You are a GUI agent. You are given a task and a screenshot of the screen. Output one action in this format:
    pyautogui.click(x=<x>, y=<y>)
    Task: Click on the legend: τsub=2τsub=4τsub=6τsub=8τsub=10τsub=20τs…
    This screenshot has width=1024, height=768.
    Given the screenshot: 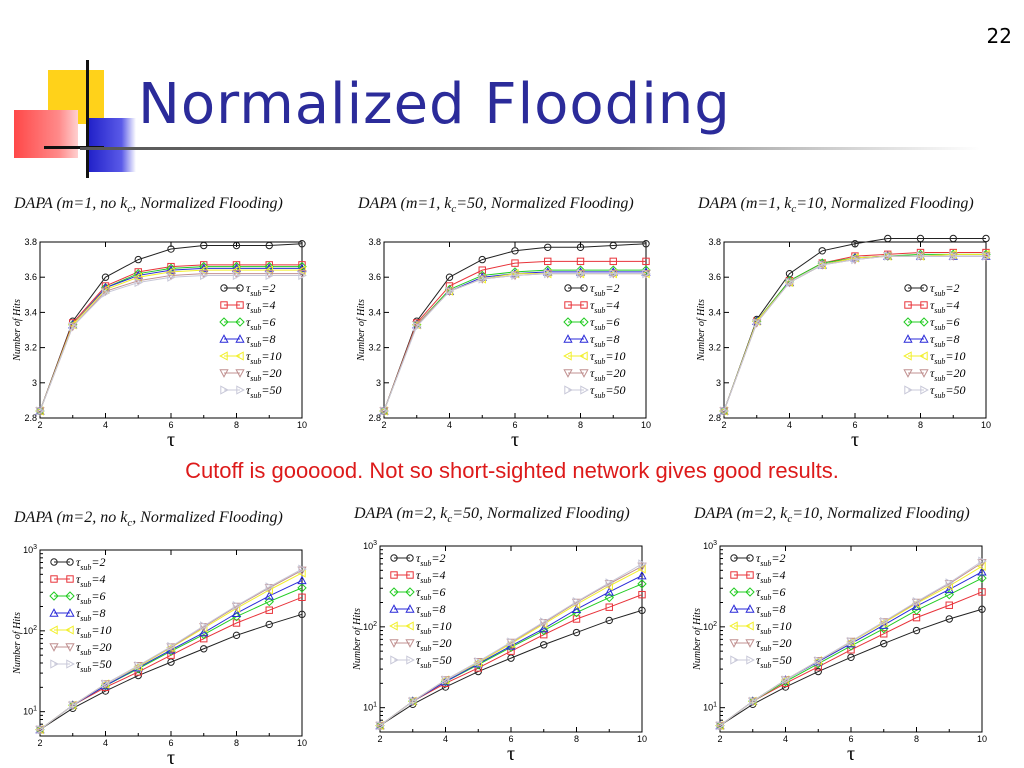 What is the action you would take?
    pyautogui.click(x=250, y=340)
    